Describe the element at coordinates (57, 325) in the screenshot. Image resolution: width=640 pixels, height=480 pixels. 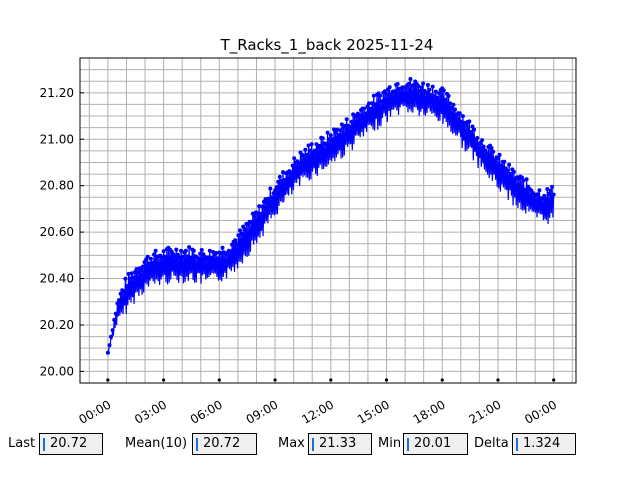
I see `y-tick-label: 20.20` at that location.